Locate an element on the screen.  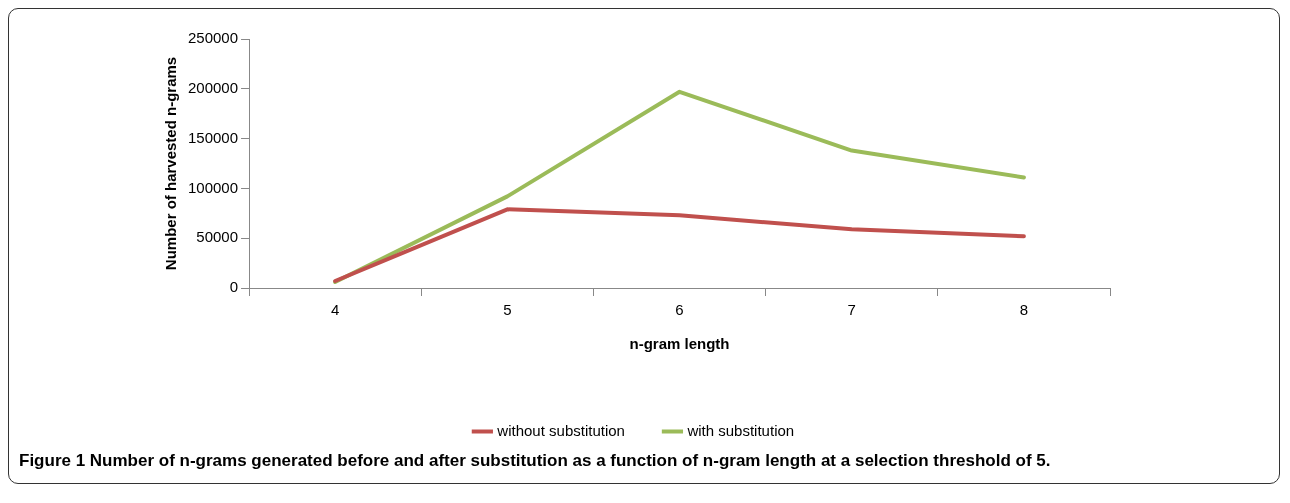
x-tick-label: 7 is located at coordinates (851, 310).